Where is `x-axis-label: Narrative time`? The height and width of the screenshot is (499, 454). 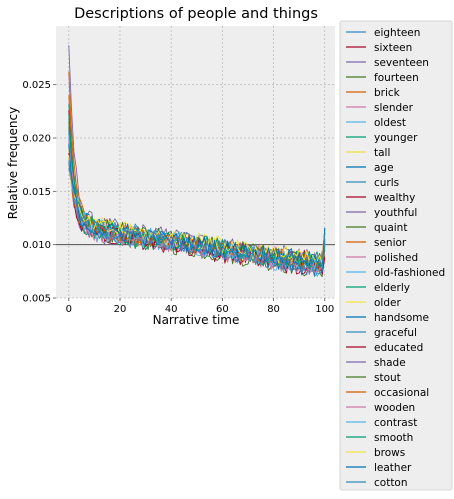 x-axis-label: Narrative time is located at coordinates (196, 320).